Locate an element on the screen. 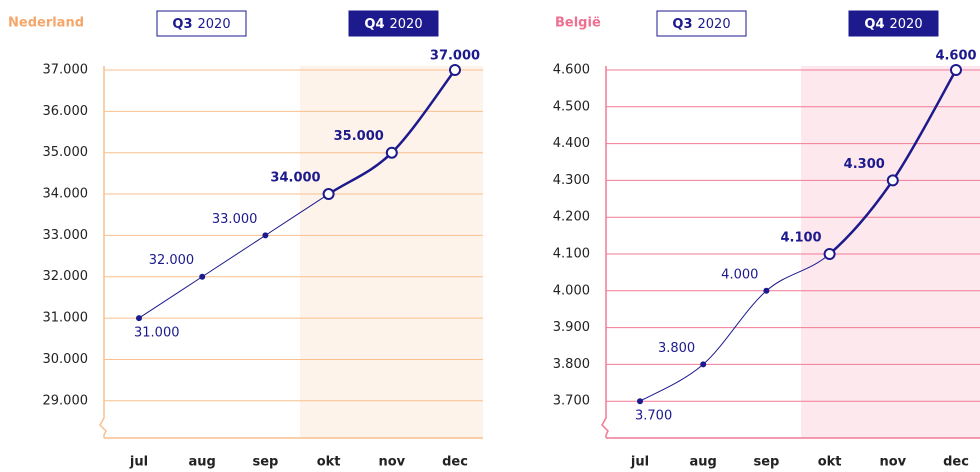 This screenshot has height=472, width=980. y-tick-label: 4.100 is located at coordinates (571, 254).